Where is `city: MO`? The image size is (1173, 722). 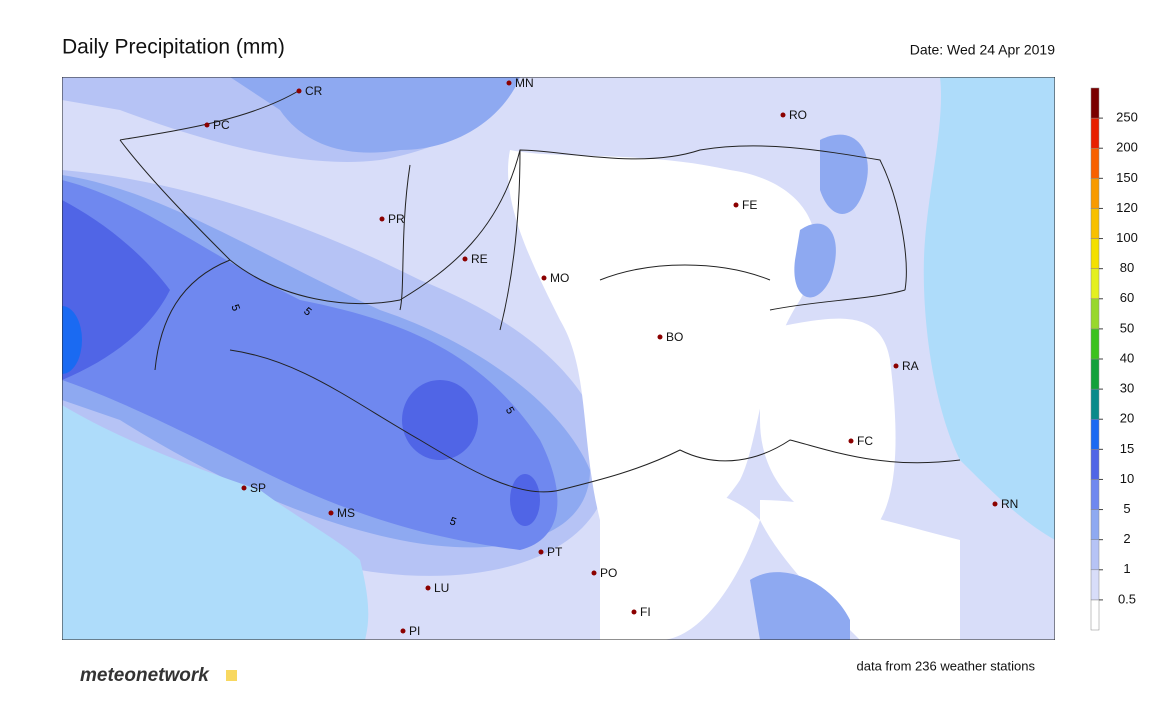
city: MO is located at coordinates (555, 278).